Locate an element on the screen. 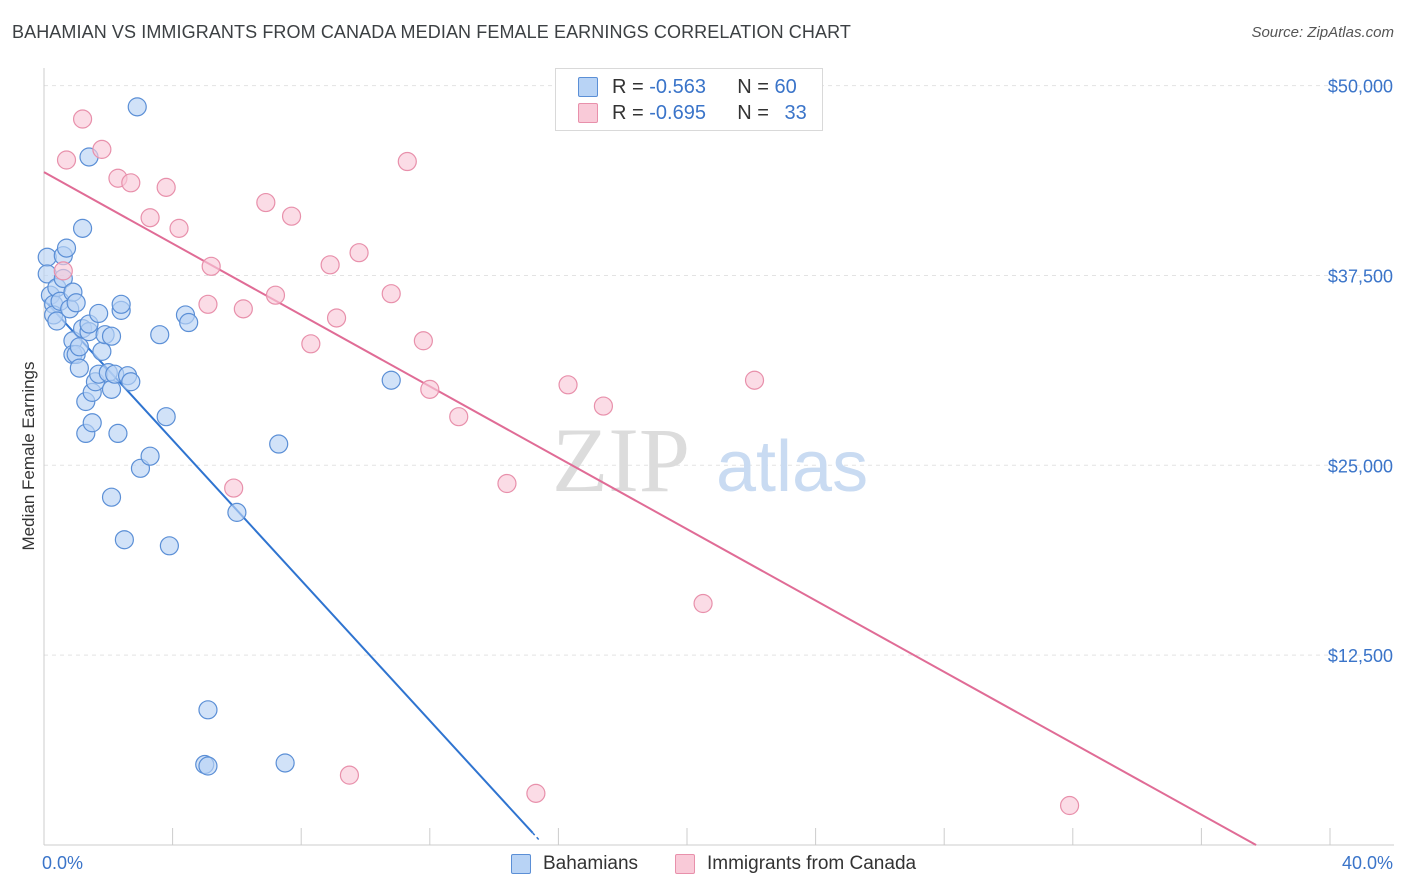 This screenshot has height=892, width=1406. legend-row-bahamians: R = -0.563 N = 60 is located at coordinates (687, 87).